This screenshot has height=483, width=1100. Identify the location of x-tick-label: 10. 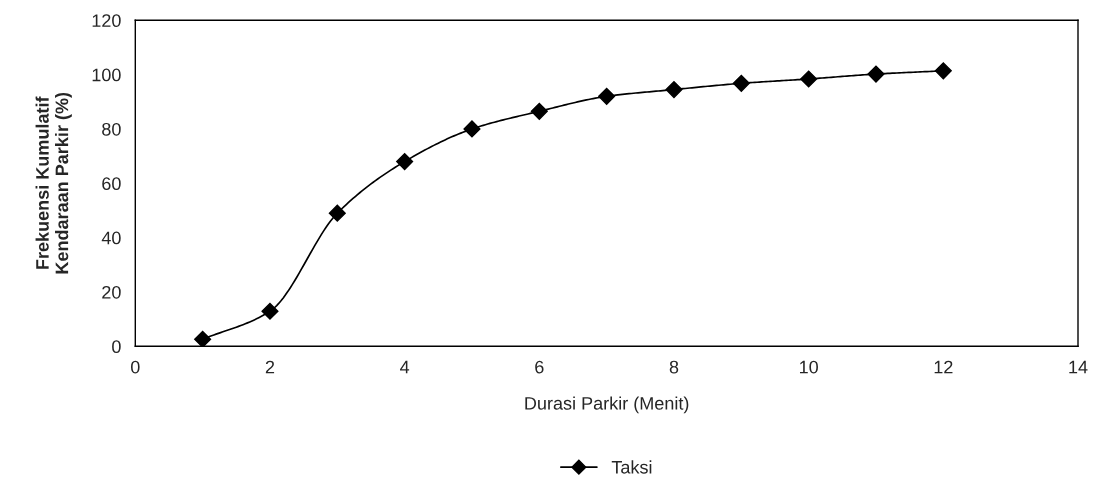
(808, 367).